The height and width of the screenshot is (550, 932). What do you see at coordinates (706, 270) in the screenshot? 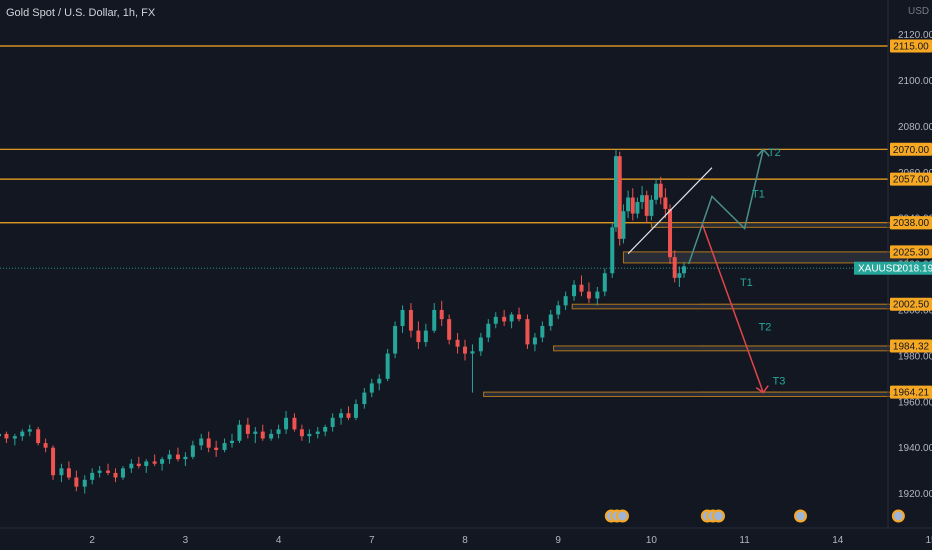
I see `drawings: T2 T1 T1 T2 T3` at bounding box center [706, 270].